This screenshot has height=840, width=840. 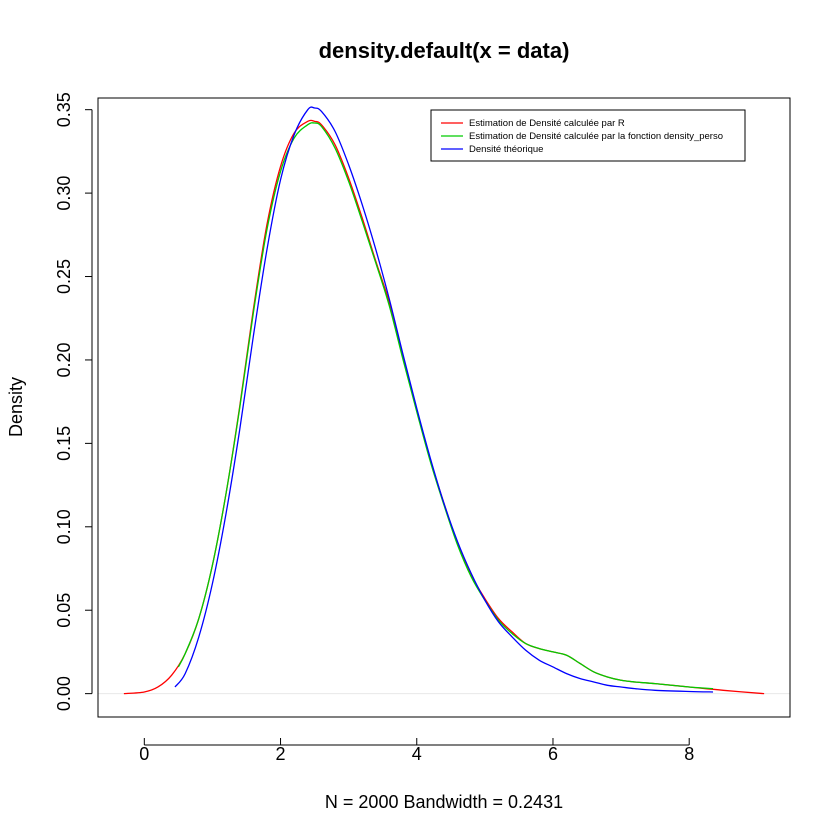 What do you see at coordinates (64, 276) in the screenshot?
I see `y-tick-label: 0.25` at bounding box center [64, 276].